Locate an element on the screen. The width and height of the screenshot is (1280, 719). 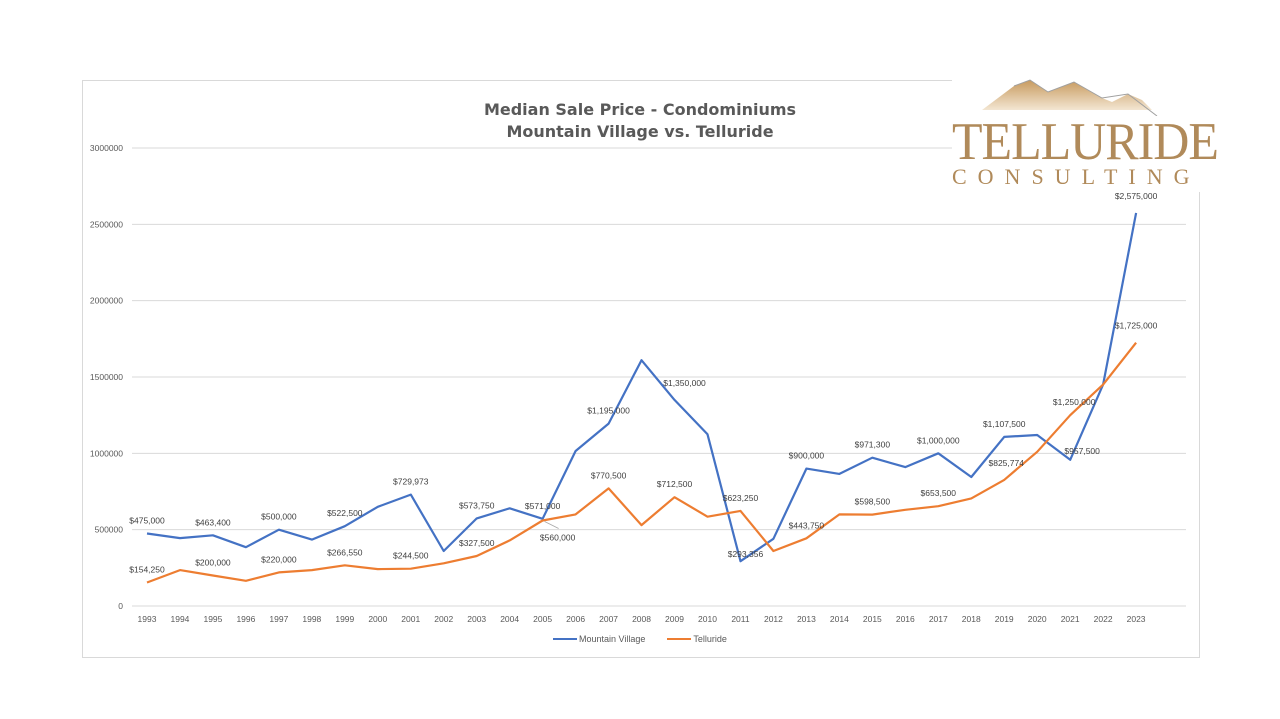
data-label: $560,000 is located at coordinates (558, 538).